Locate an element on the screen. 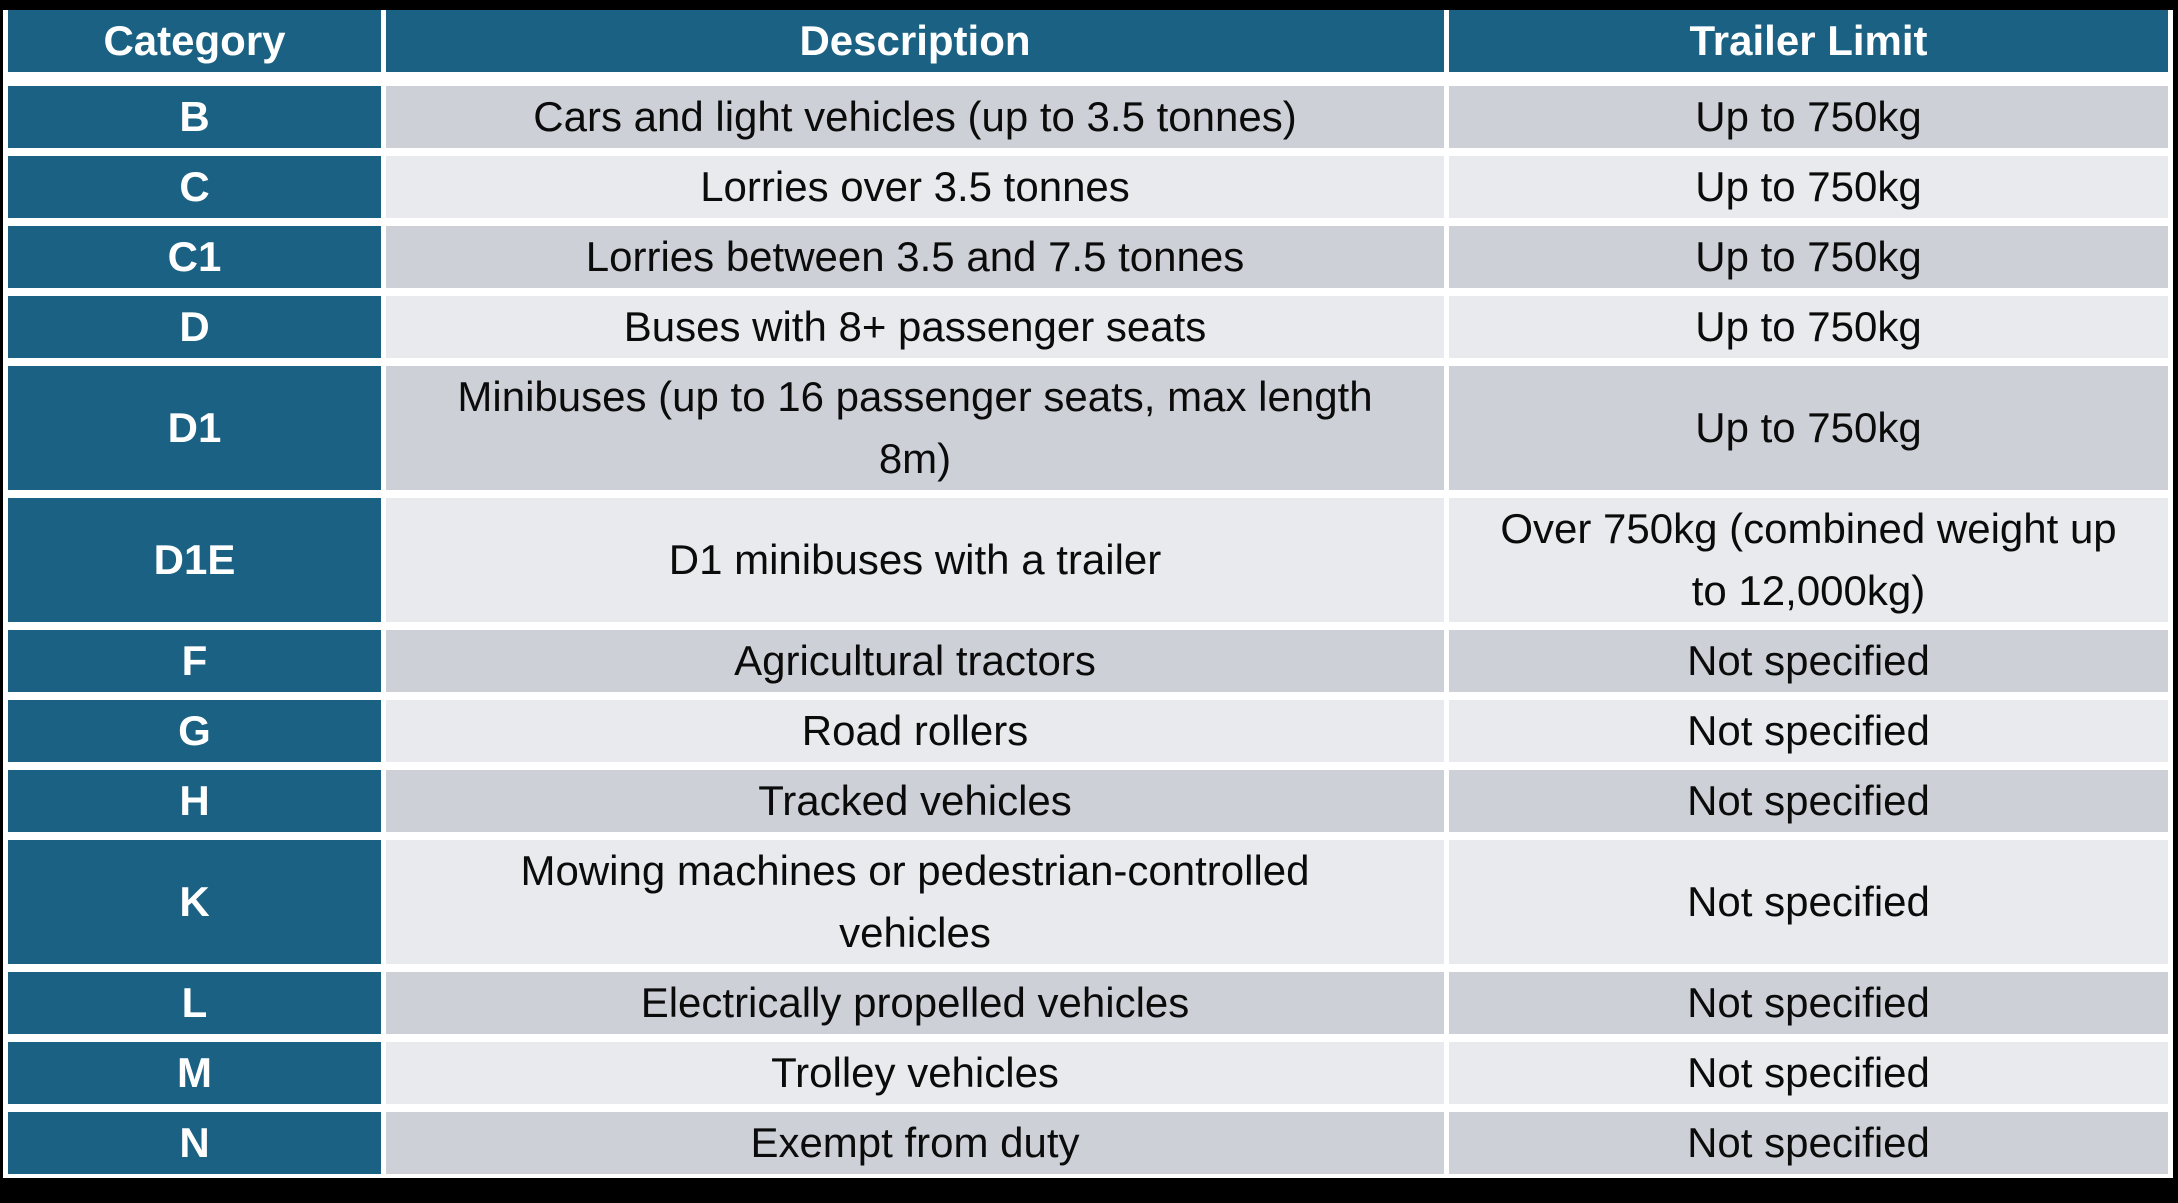 The height and width of the screenshot is (1203, 2178). category-cell: B is located at coordinates (194, 117).